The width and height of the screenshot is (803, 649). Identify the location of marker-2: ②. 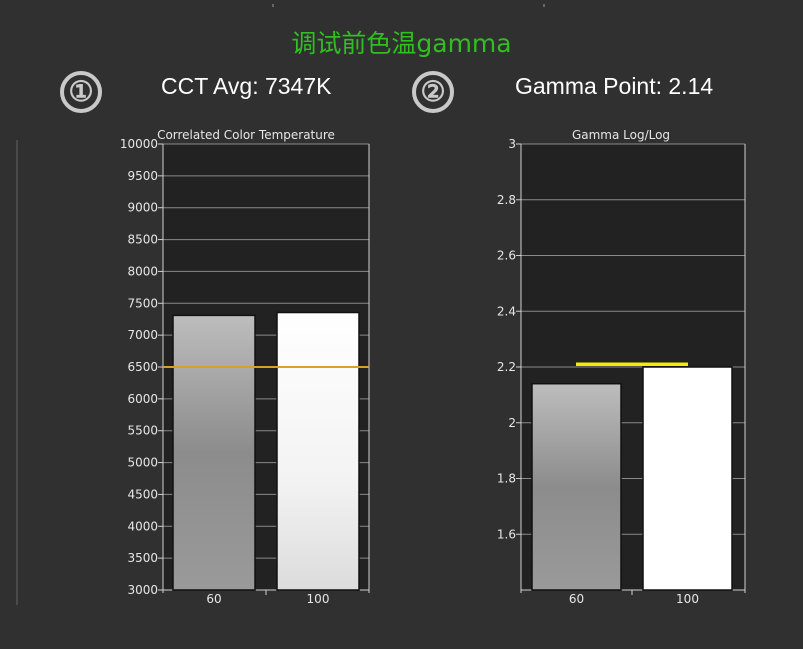
(433, 92).